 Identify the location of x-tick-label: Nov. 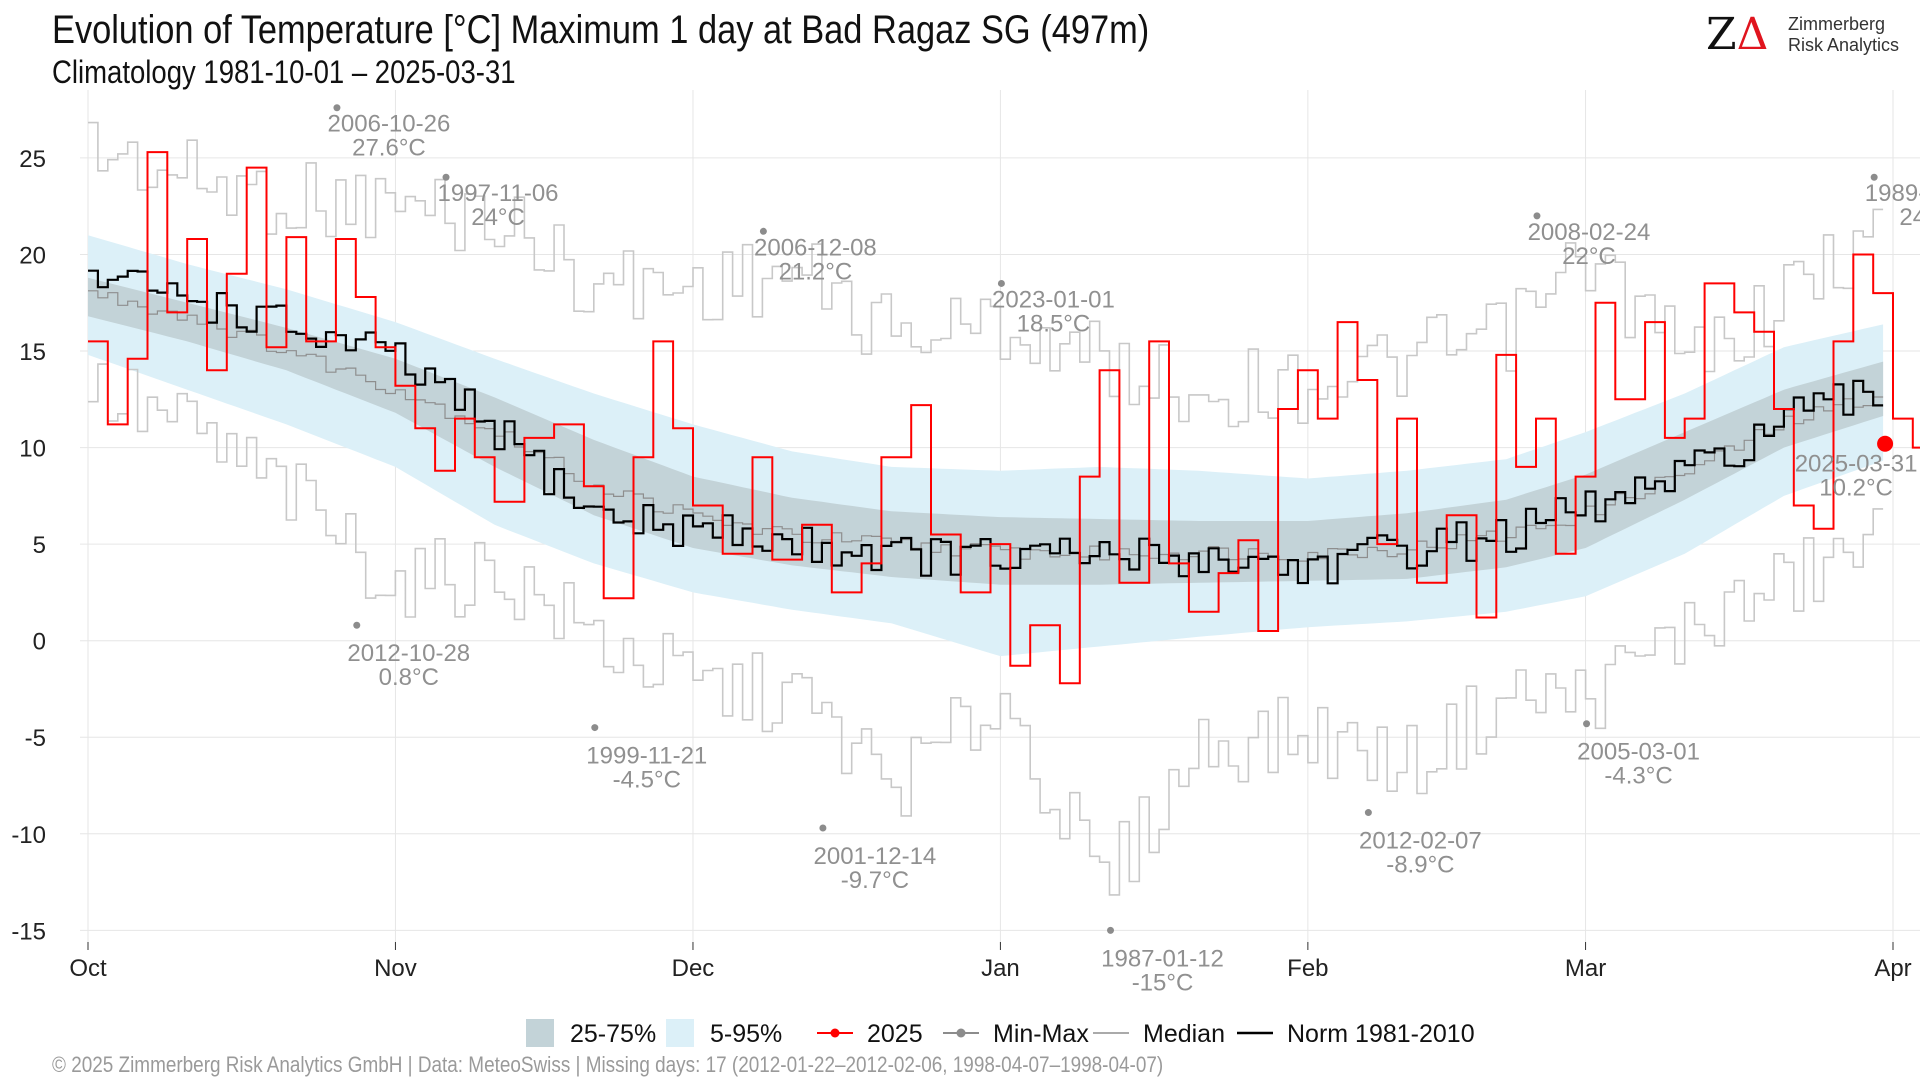
(395, 968).